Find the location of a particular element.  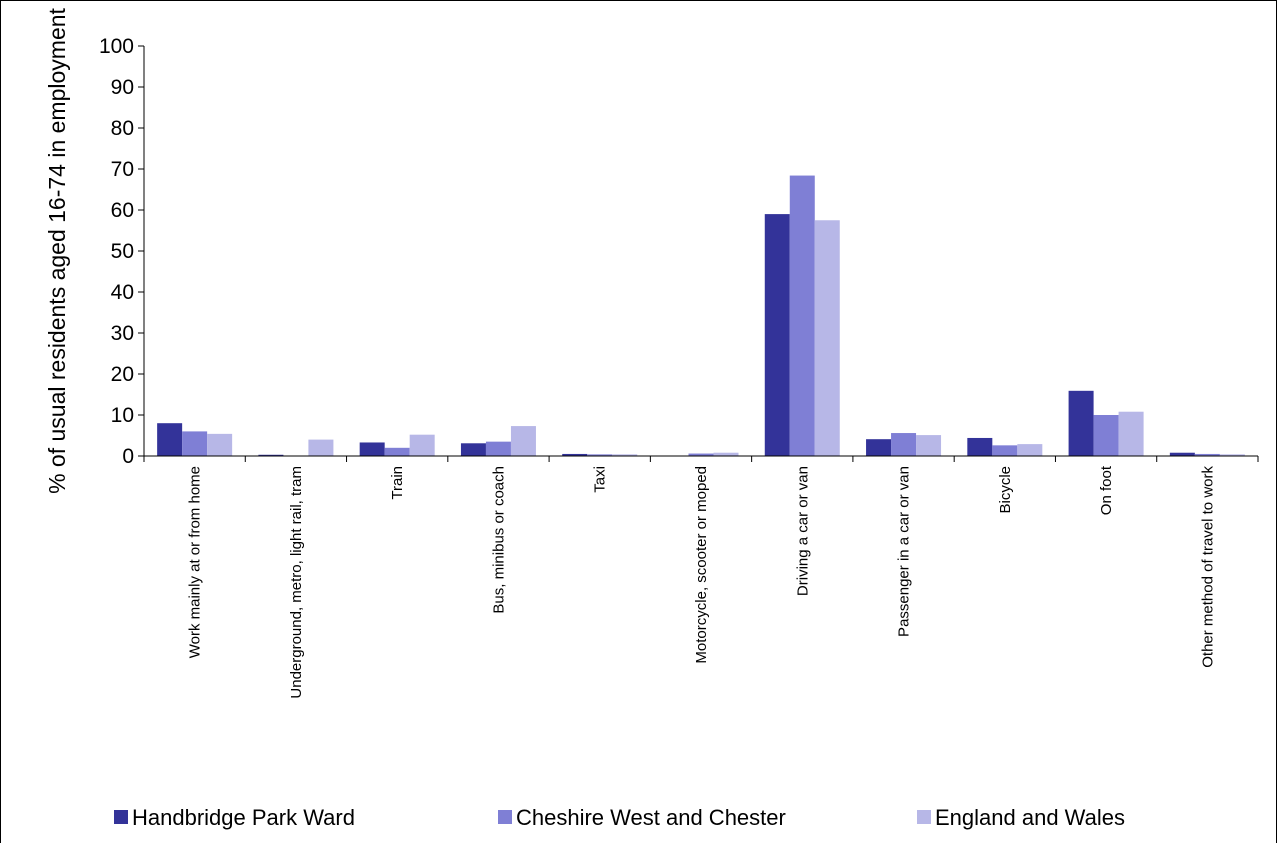

x-category-label-4: Bus, minibus or coach is located at coordinates (498, 540).